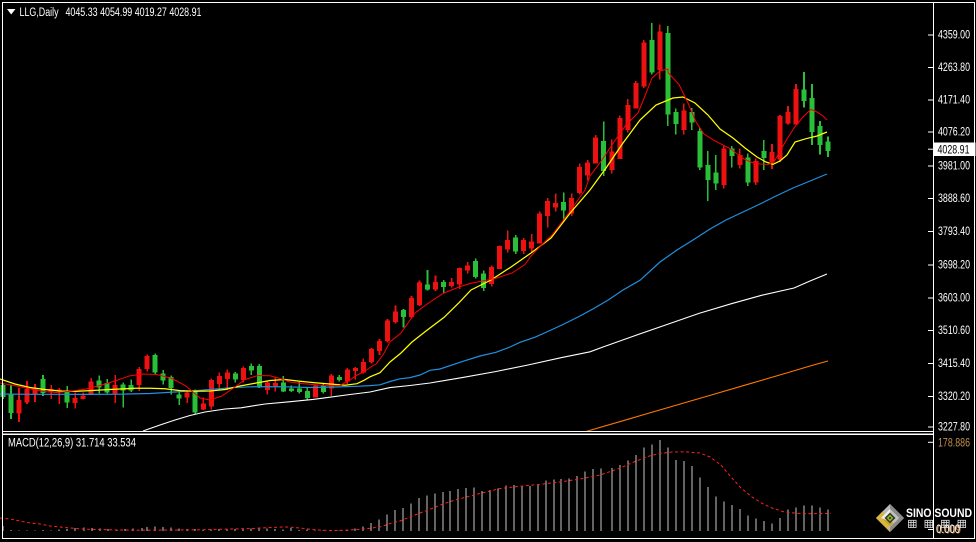 The image size is (976, 542). Describe the element at coordinates (954, 266) in the screenshot. I see `svg-text: 3698.20` at that location.